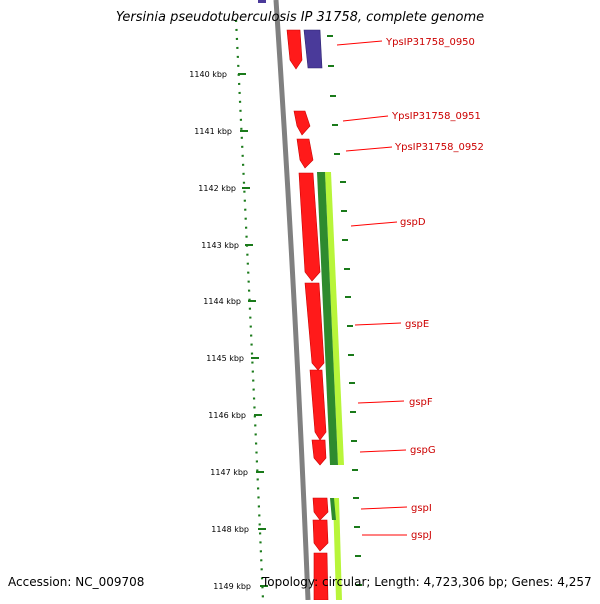 This screenshot has height=604, width=600. Describe the element at coordinates (262, 1) in the screenshot. I see `track-stub` at that location.